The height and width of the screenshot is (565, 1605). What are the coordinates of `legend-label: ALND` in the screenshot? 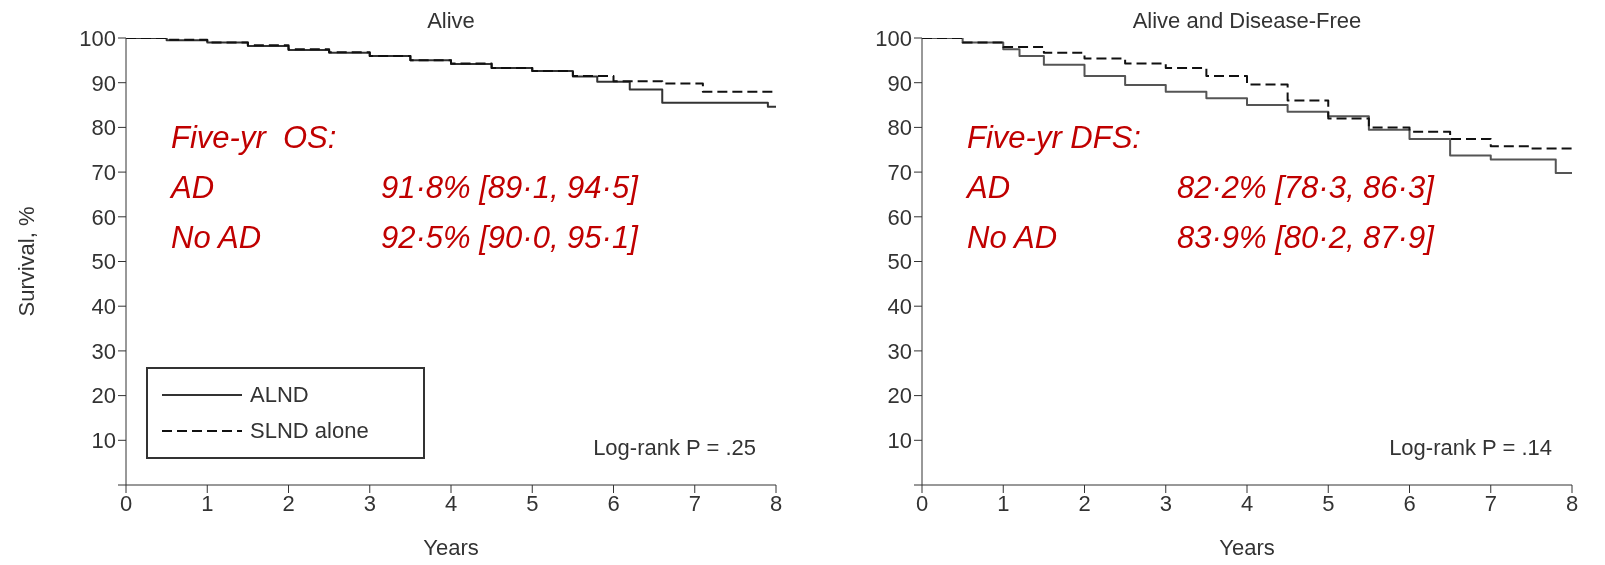 It's located at (279, 395).